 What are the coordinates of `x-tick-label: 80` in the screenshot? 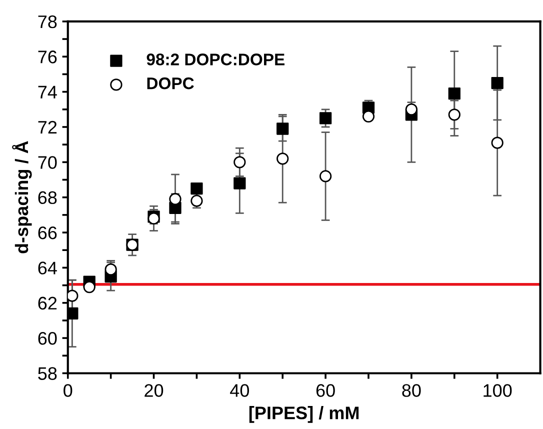 It's located at (411, 390).